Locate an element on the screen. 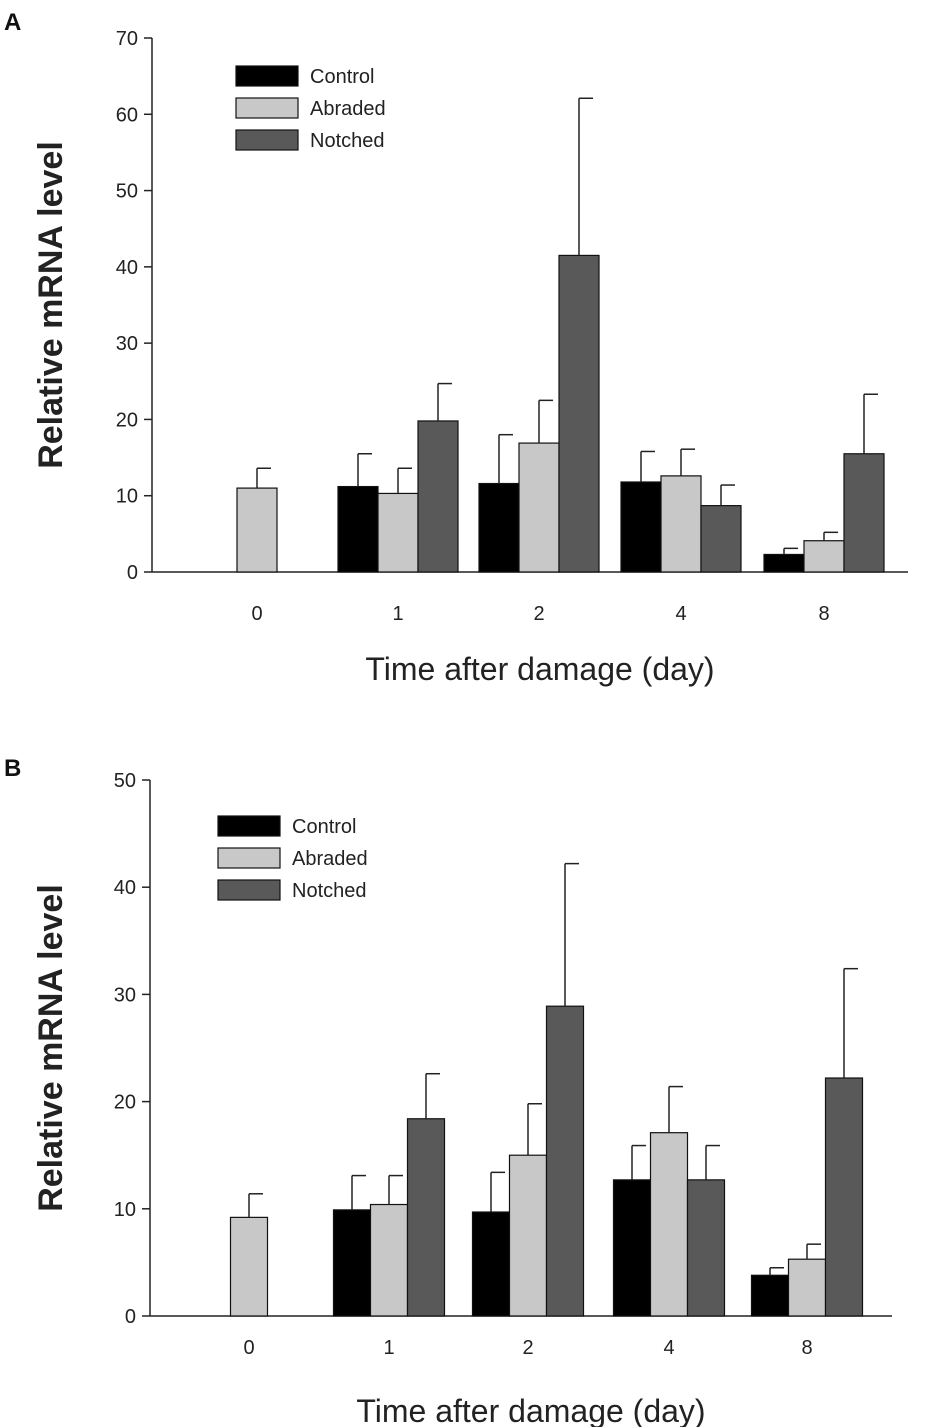 The width and height of the screenshot is (947, 1427). b-x-tick-label: 2 is located at coordinates (527, 1348).